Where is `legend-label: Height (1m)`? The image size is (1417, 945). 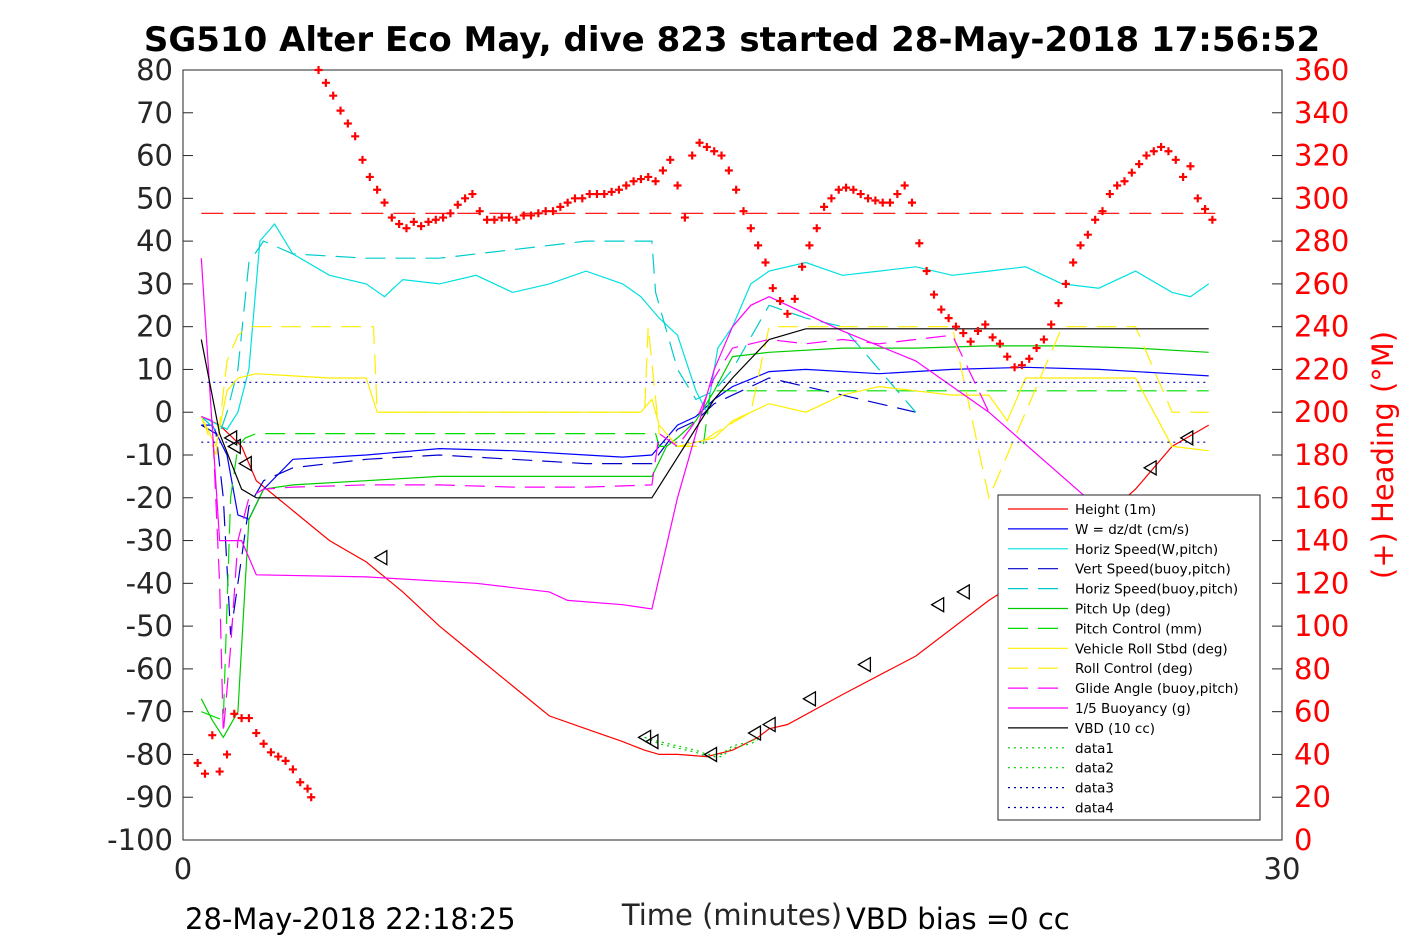 legend-label: Height (1m) is located at coordinates (1115, 510).